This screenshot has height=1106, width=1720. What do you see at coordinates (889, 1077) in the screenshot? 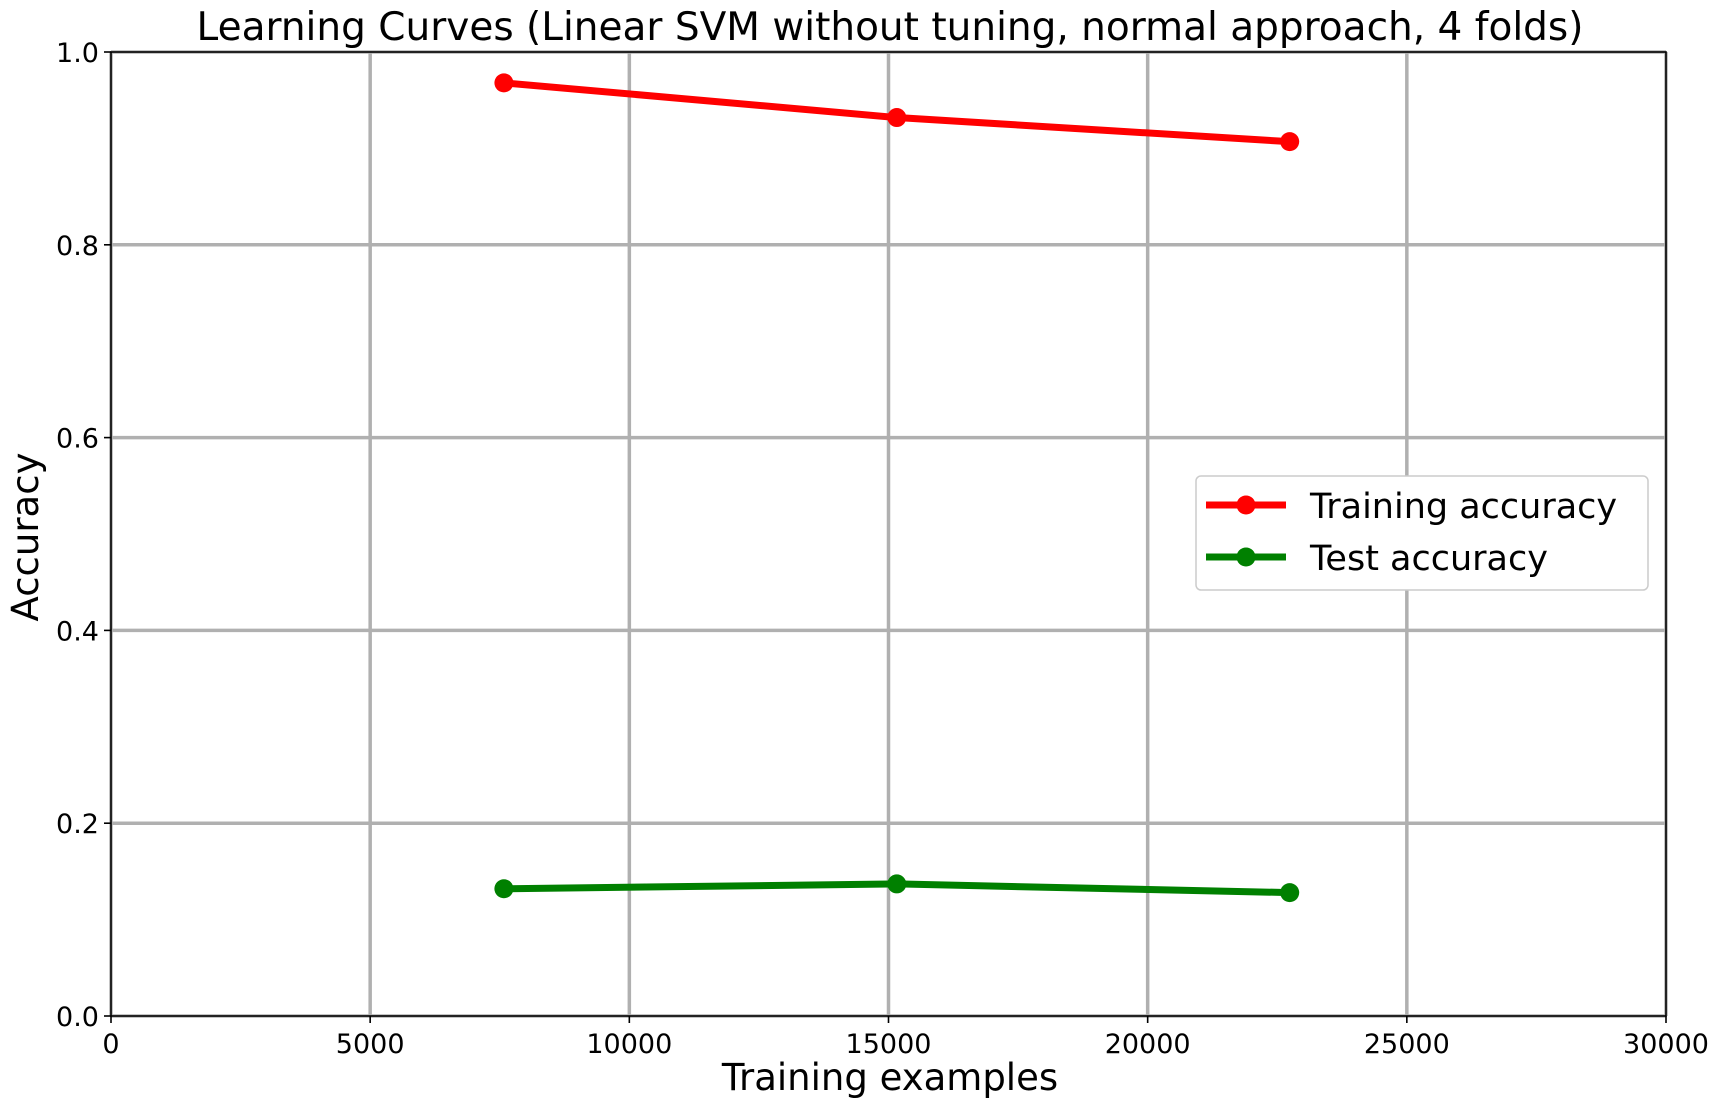
I see `x-axis-label: Training examples` at bounding box center [889, 1077].